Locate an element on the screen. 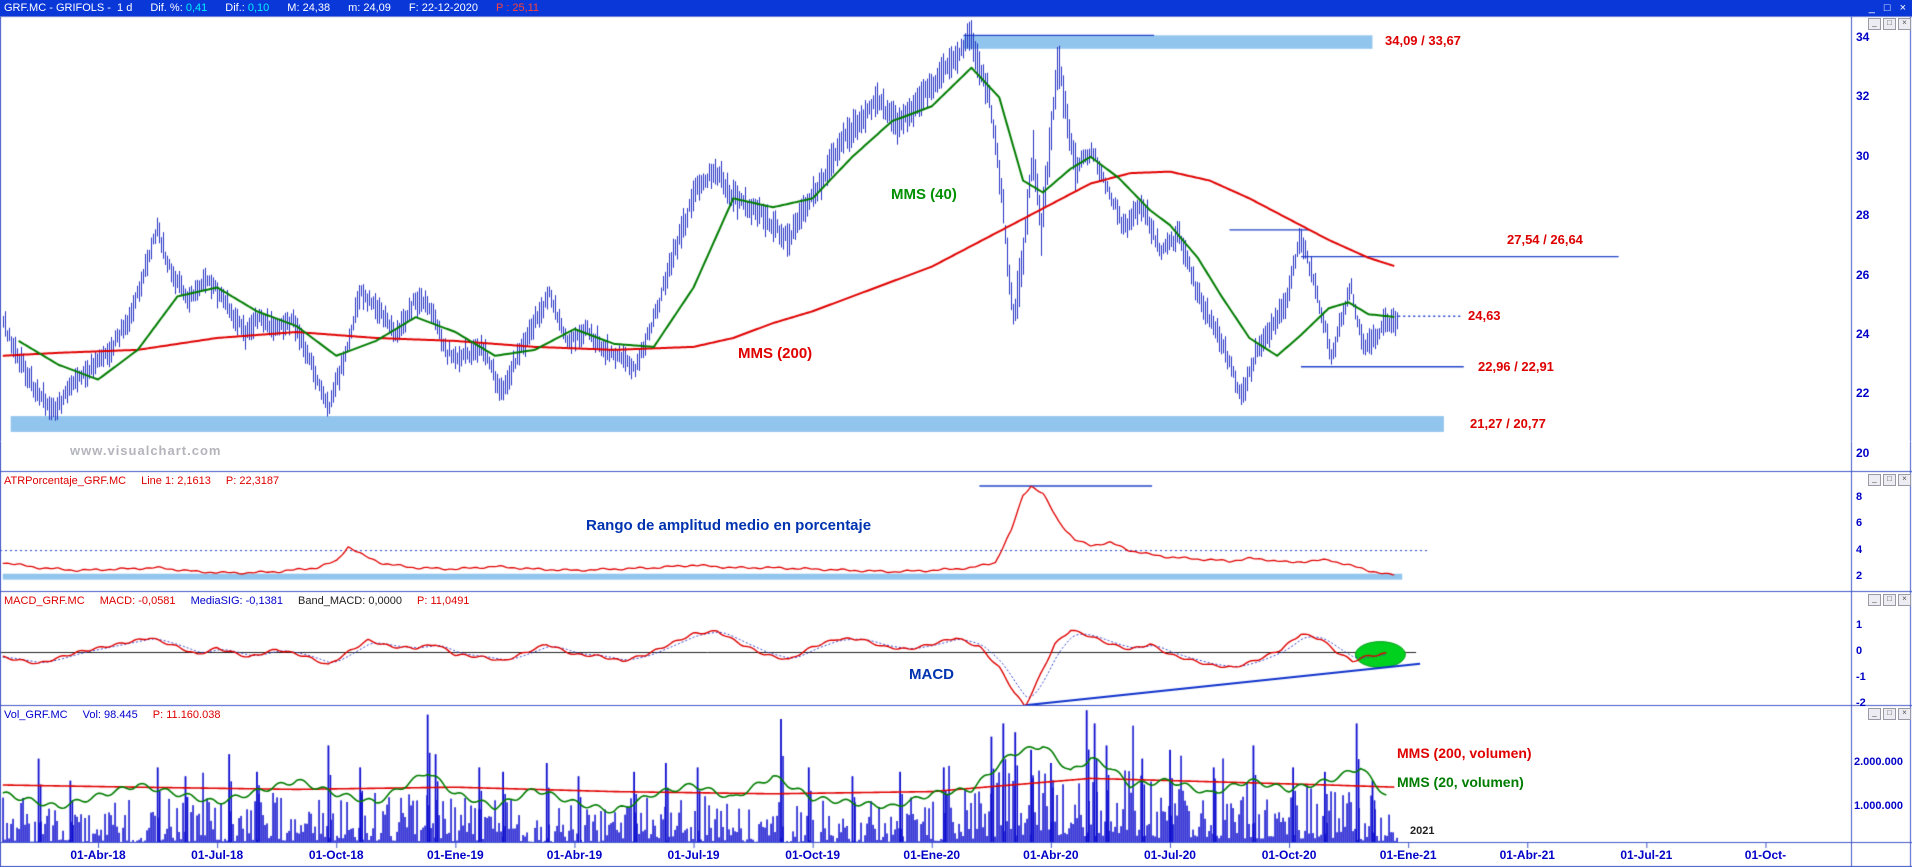 The width and height of the screenshot is (1912, 867). x-axis-date: 01-Oct-18 is located at coordinates (336, 855).